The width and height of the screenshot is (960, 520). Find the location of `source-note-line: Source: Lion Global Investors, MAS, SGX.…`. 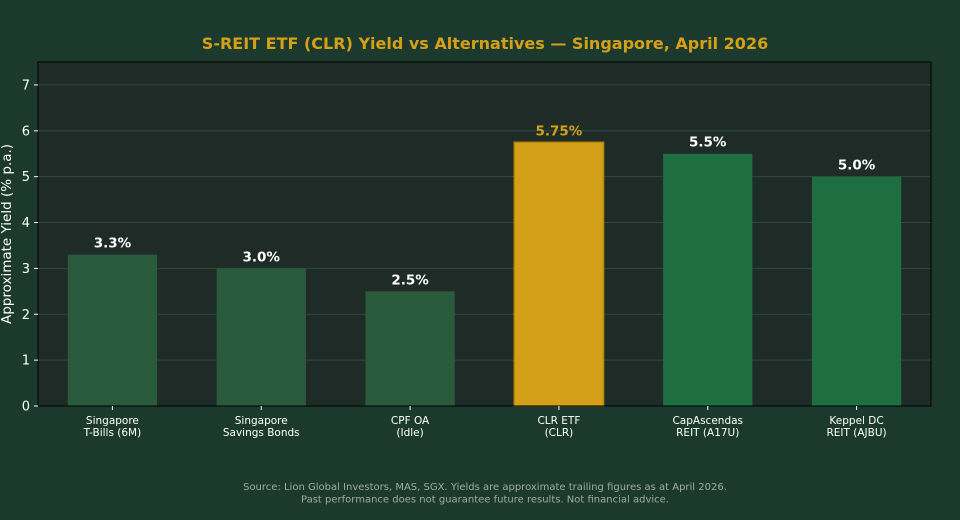

source-note-line: Source: Lion Global Investors, MAS, SGX.… is located at coordinates (485, 487).